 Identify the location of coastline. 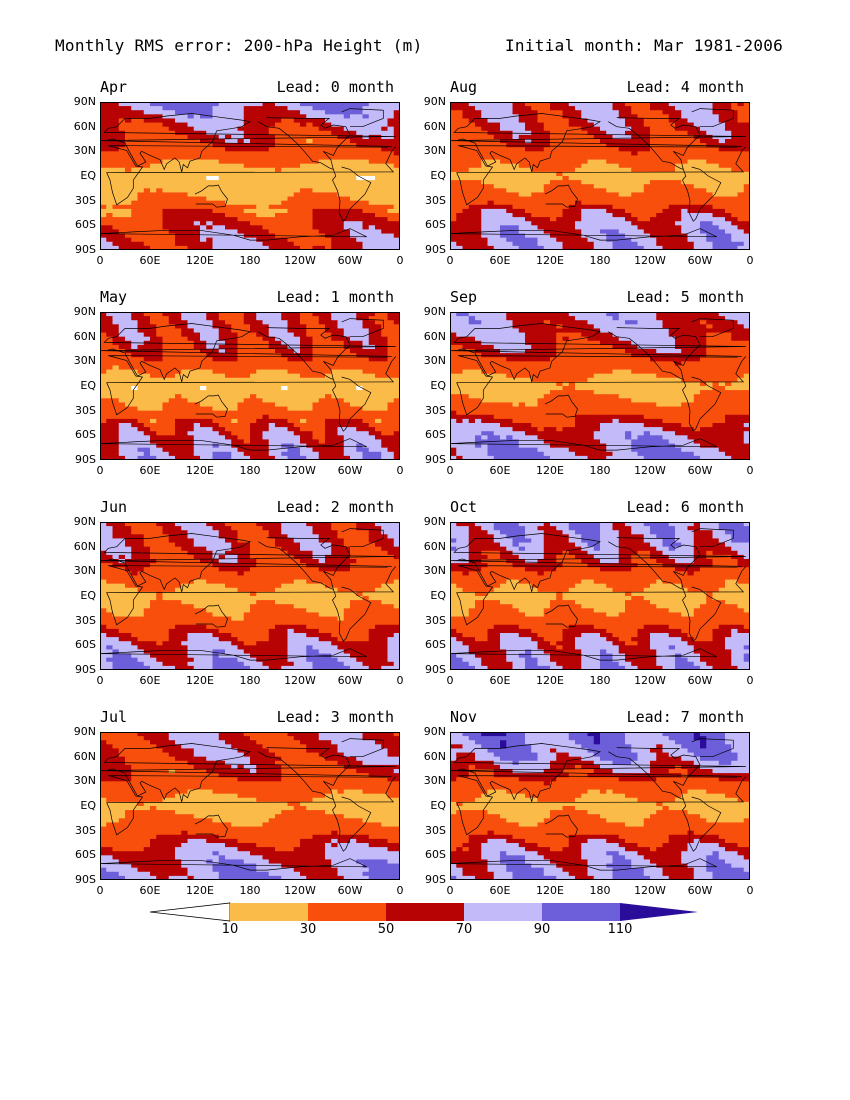
(233, 234).